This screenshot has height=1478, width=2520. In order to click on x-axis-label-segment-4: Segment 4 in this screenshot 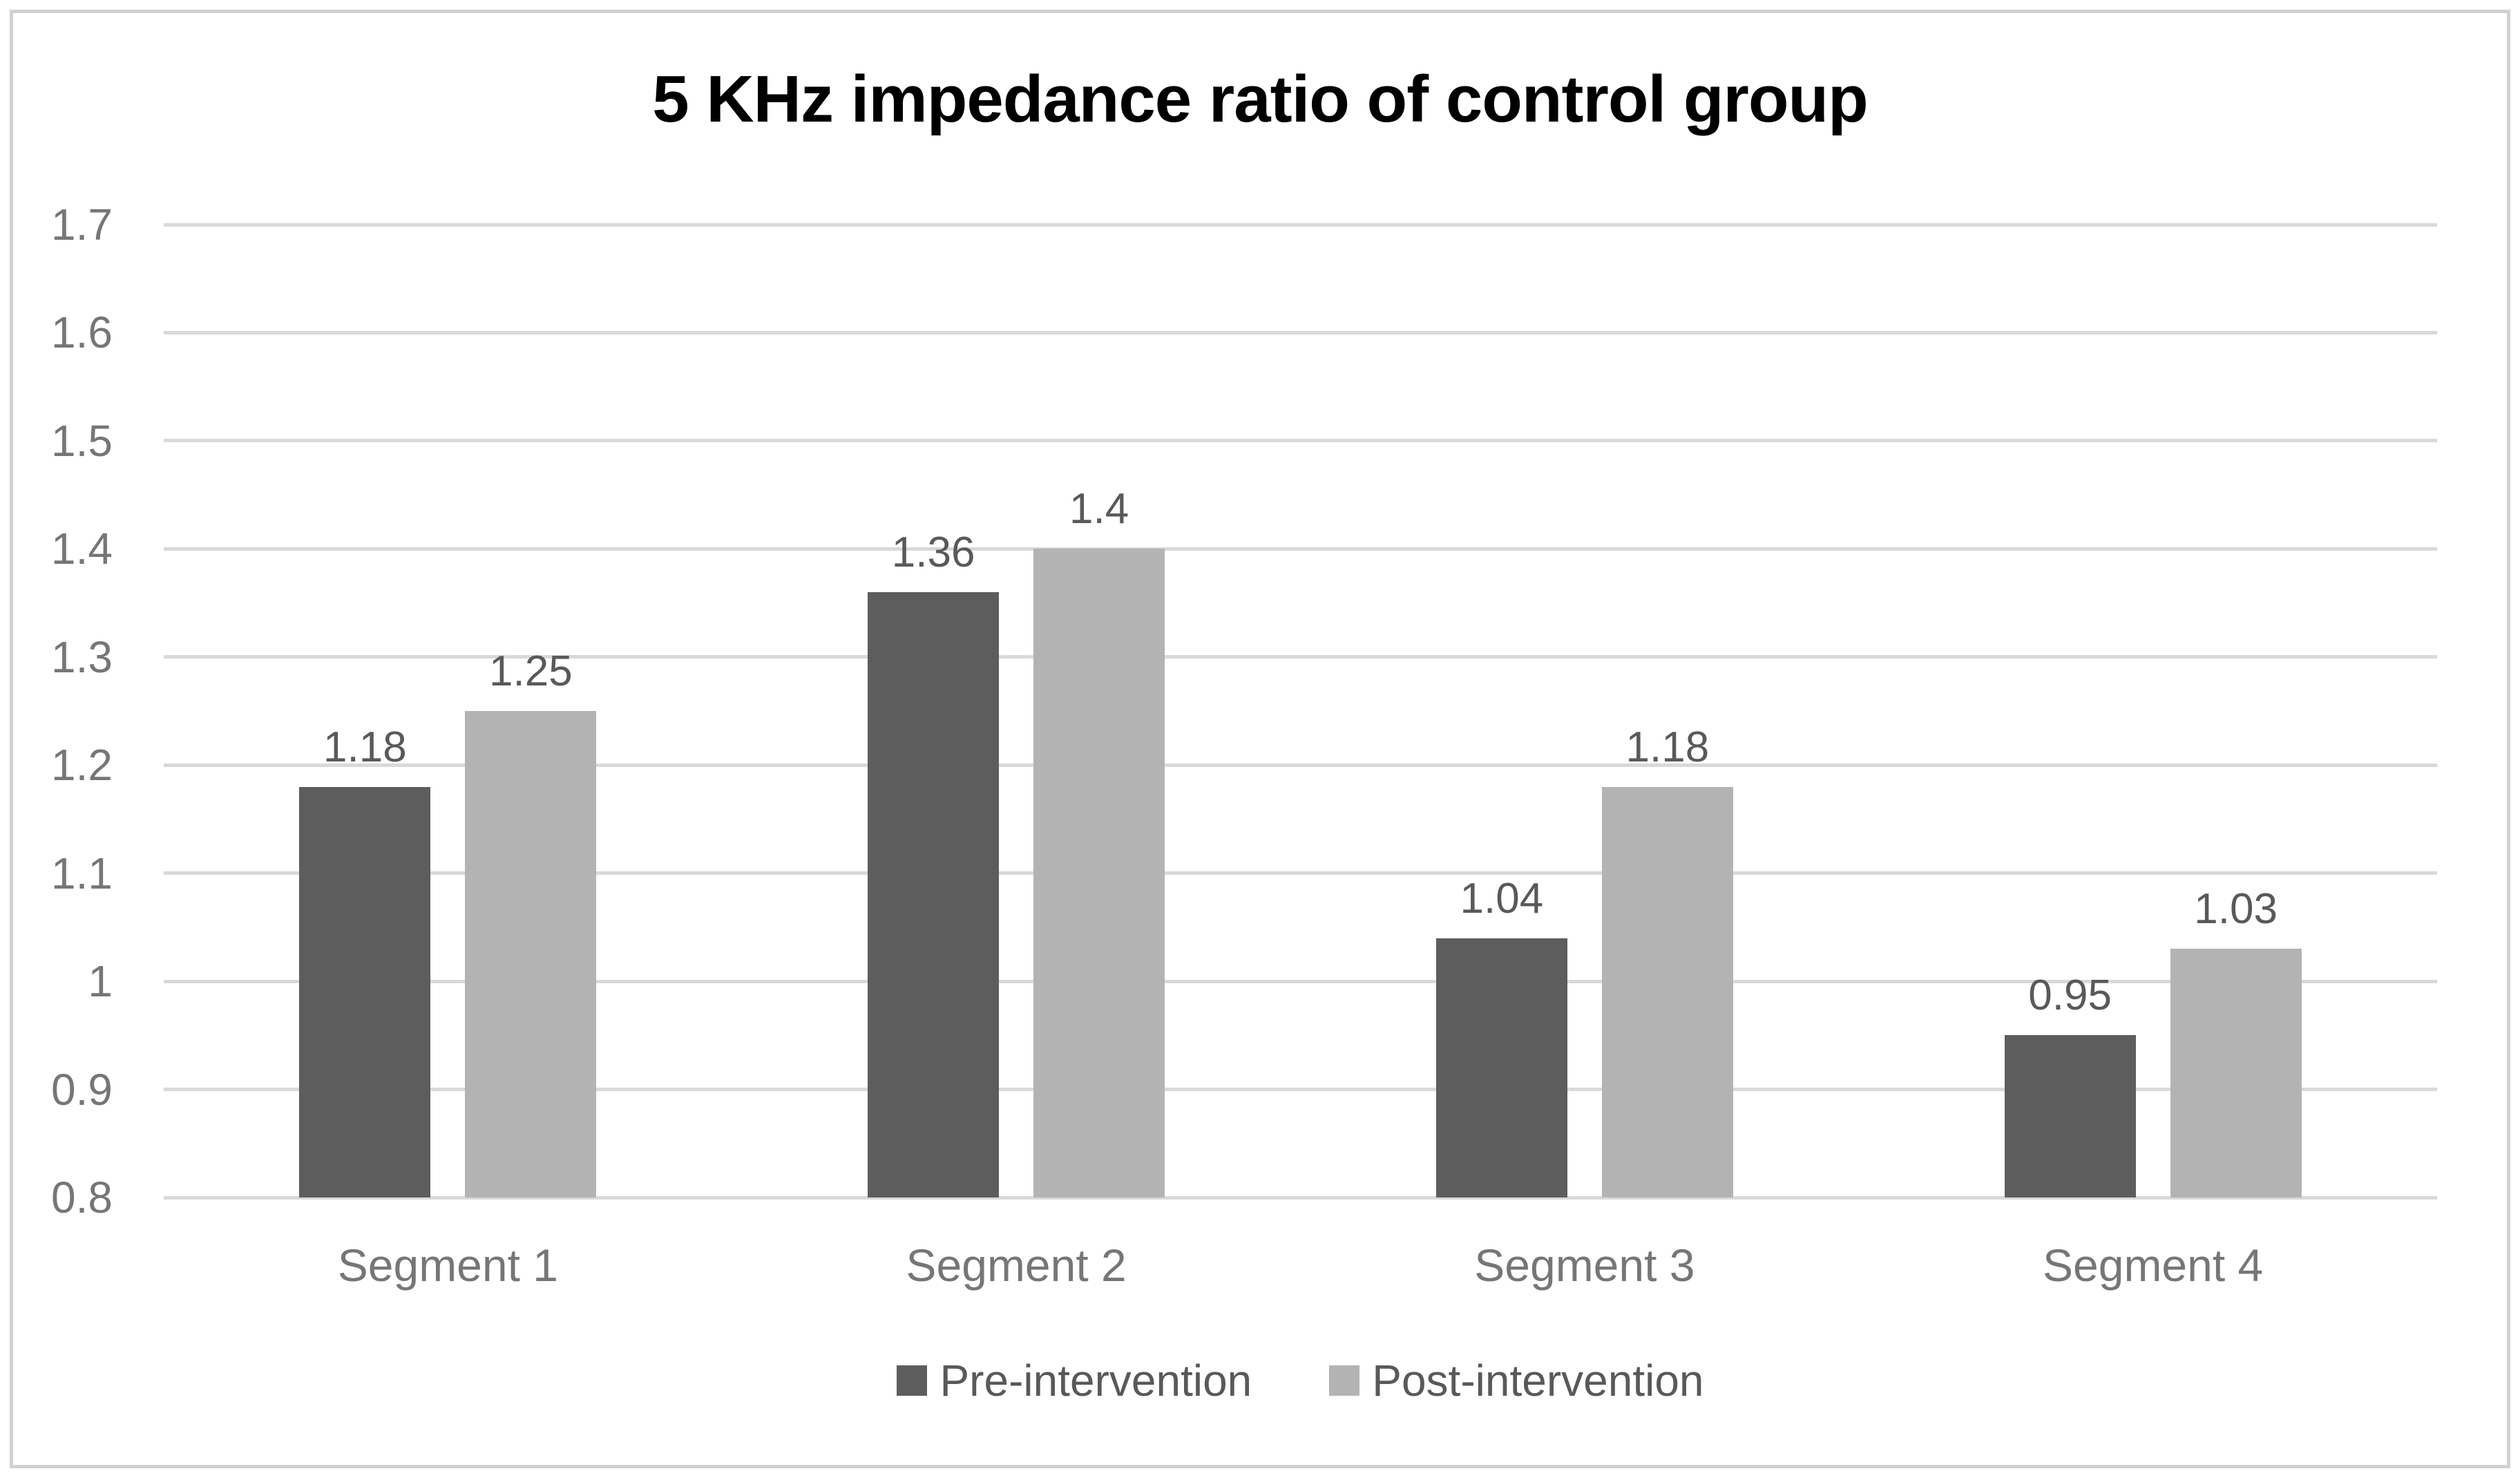, I will do `click(2153, 1265)`.